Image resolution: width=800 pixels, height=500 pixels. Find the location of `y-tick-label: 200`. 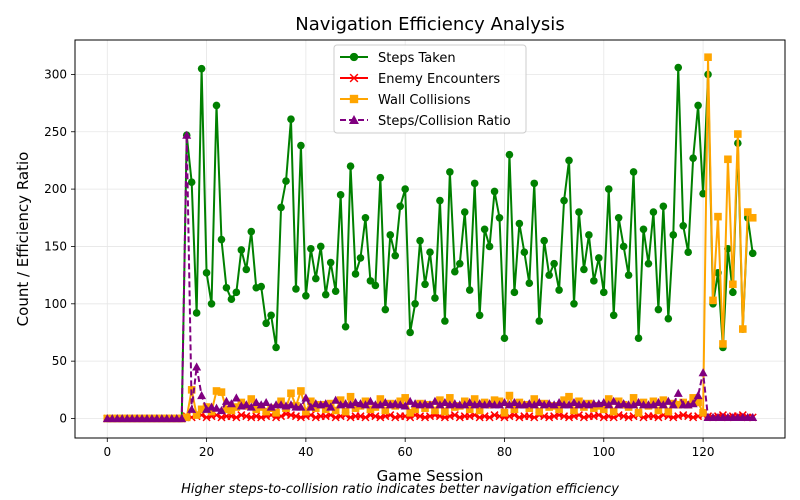

y-tick-label: 200 is located at coordinates (55, 189).